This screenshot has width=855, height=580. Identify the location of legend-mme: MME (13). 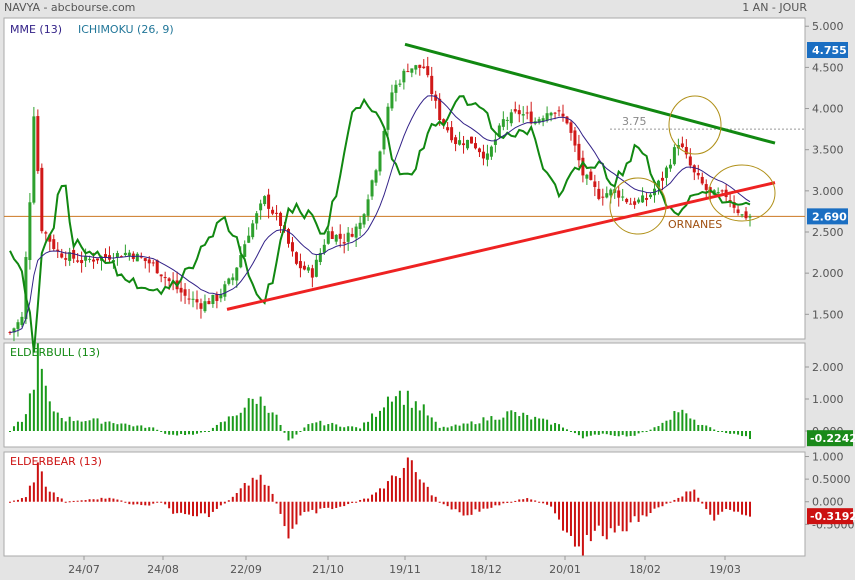
(36, 29).